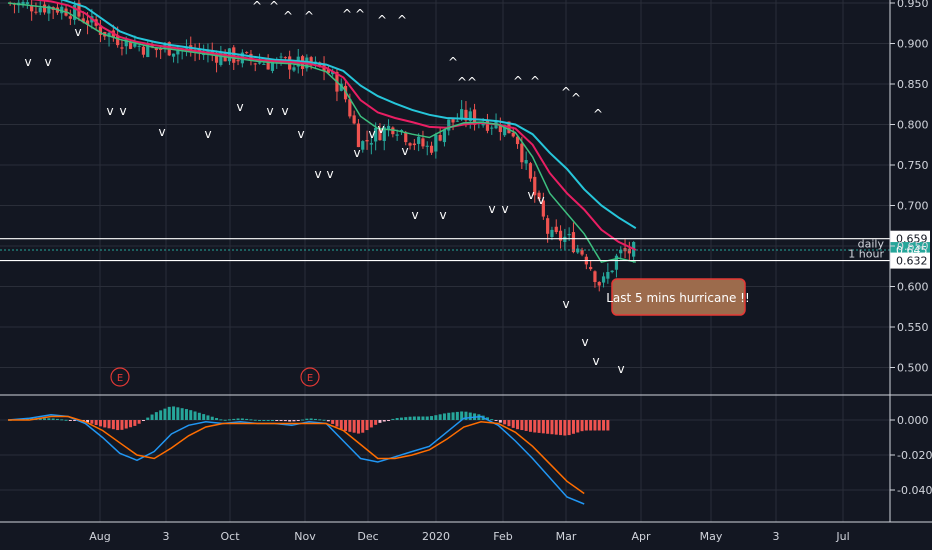 The image size is (932, 550). I want to click on osc-y-tick-label: 0.000, so click(913, 420).